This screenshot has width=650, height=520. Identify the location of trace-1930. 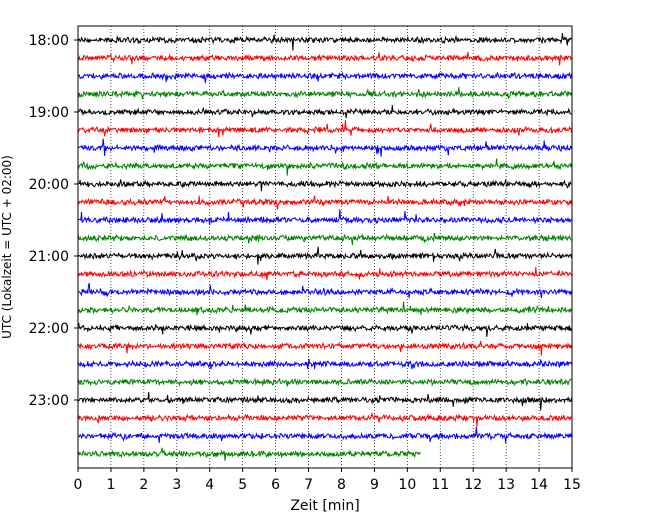
(324, 147).